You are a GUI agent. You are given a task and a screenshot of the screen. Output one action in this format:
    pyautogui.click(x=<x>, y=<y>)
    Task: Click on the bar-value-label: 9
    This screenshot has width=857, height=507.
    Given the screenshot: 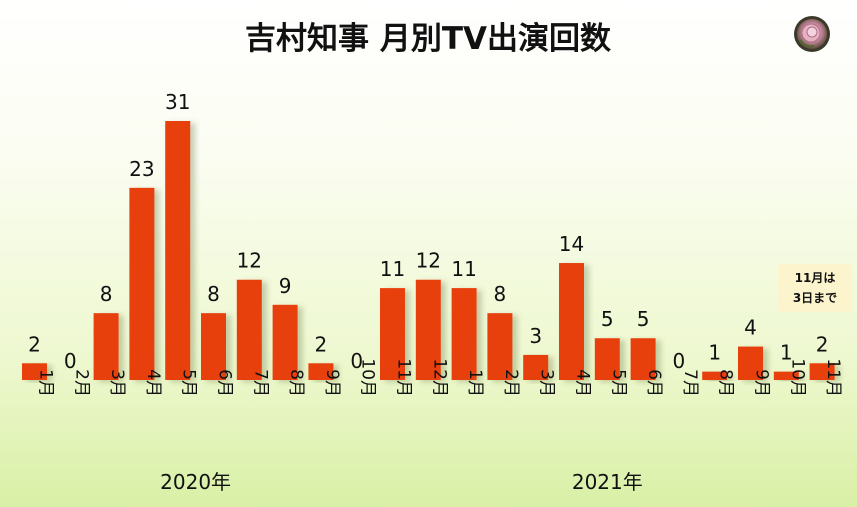 What is the action you would take?
    pyautogui.click(x=285, y=286)
    